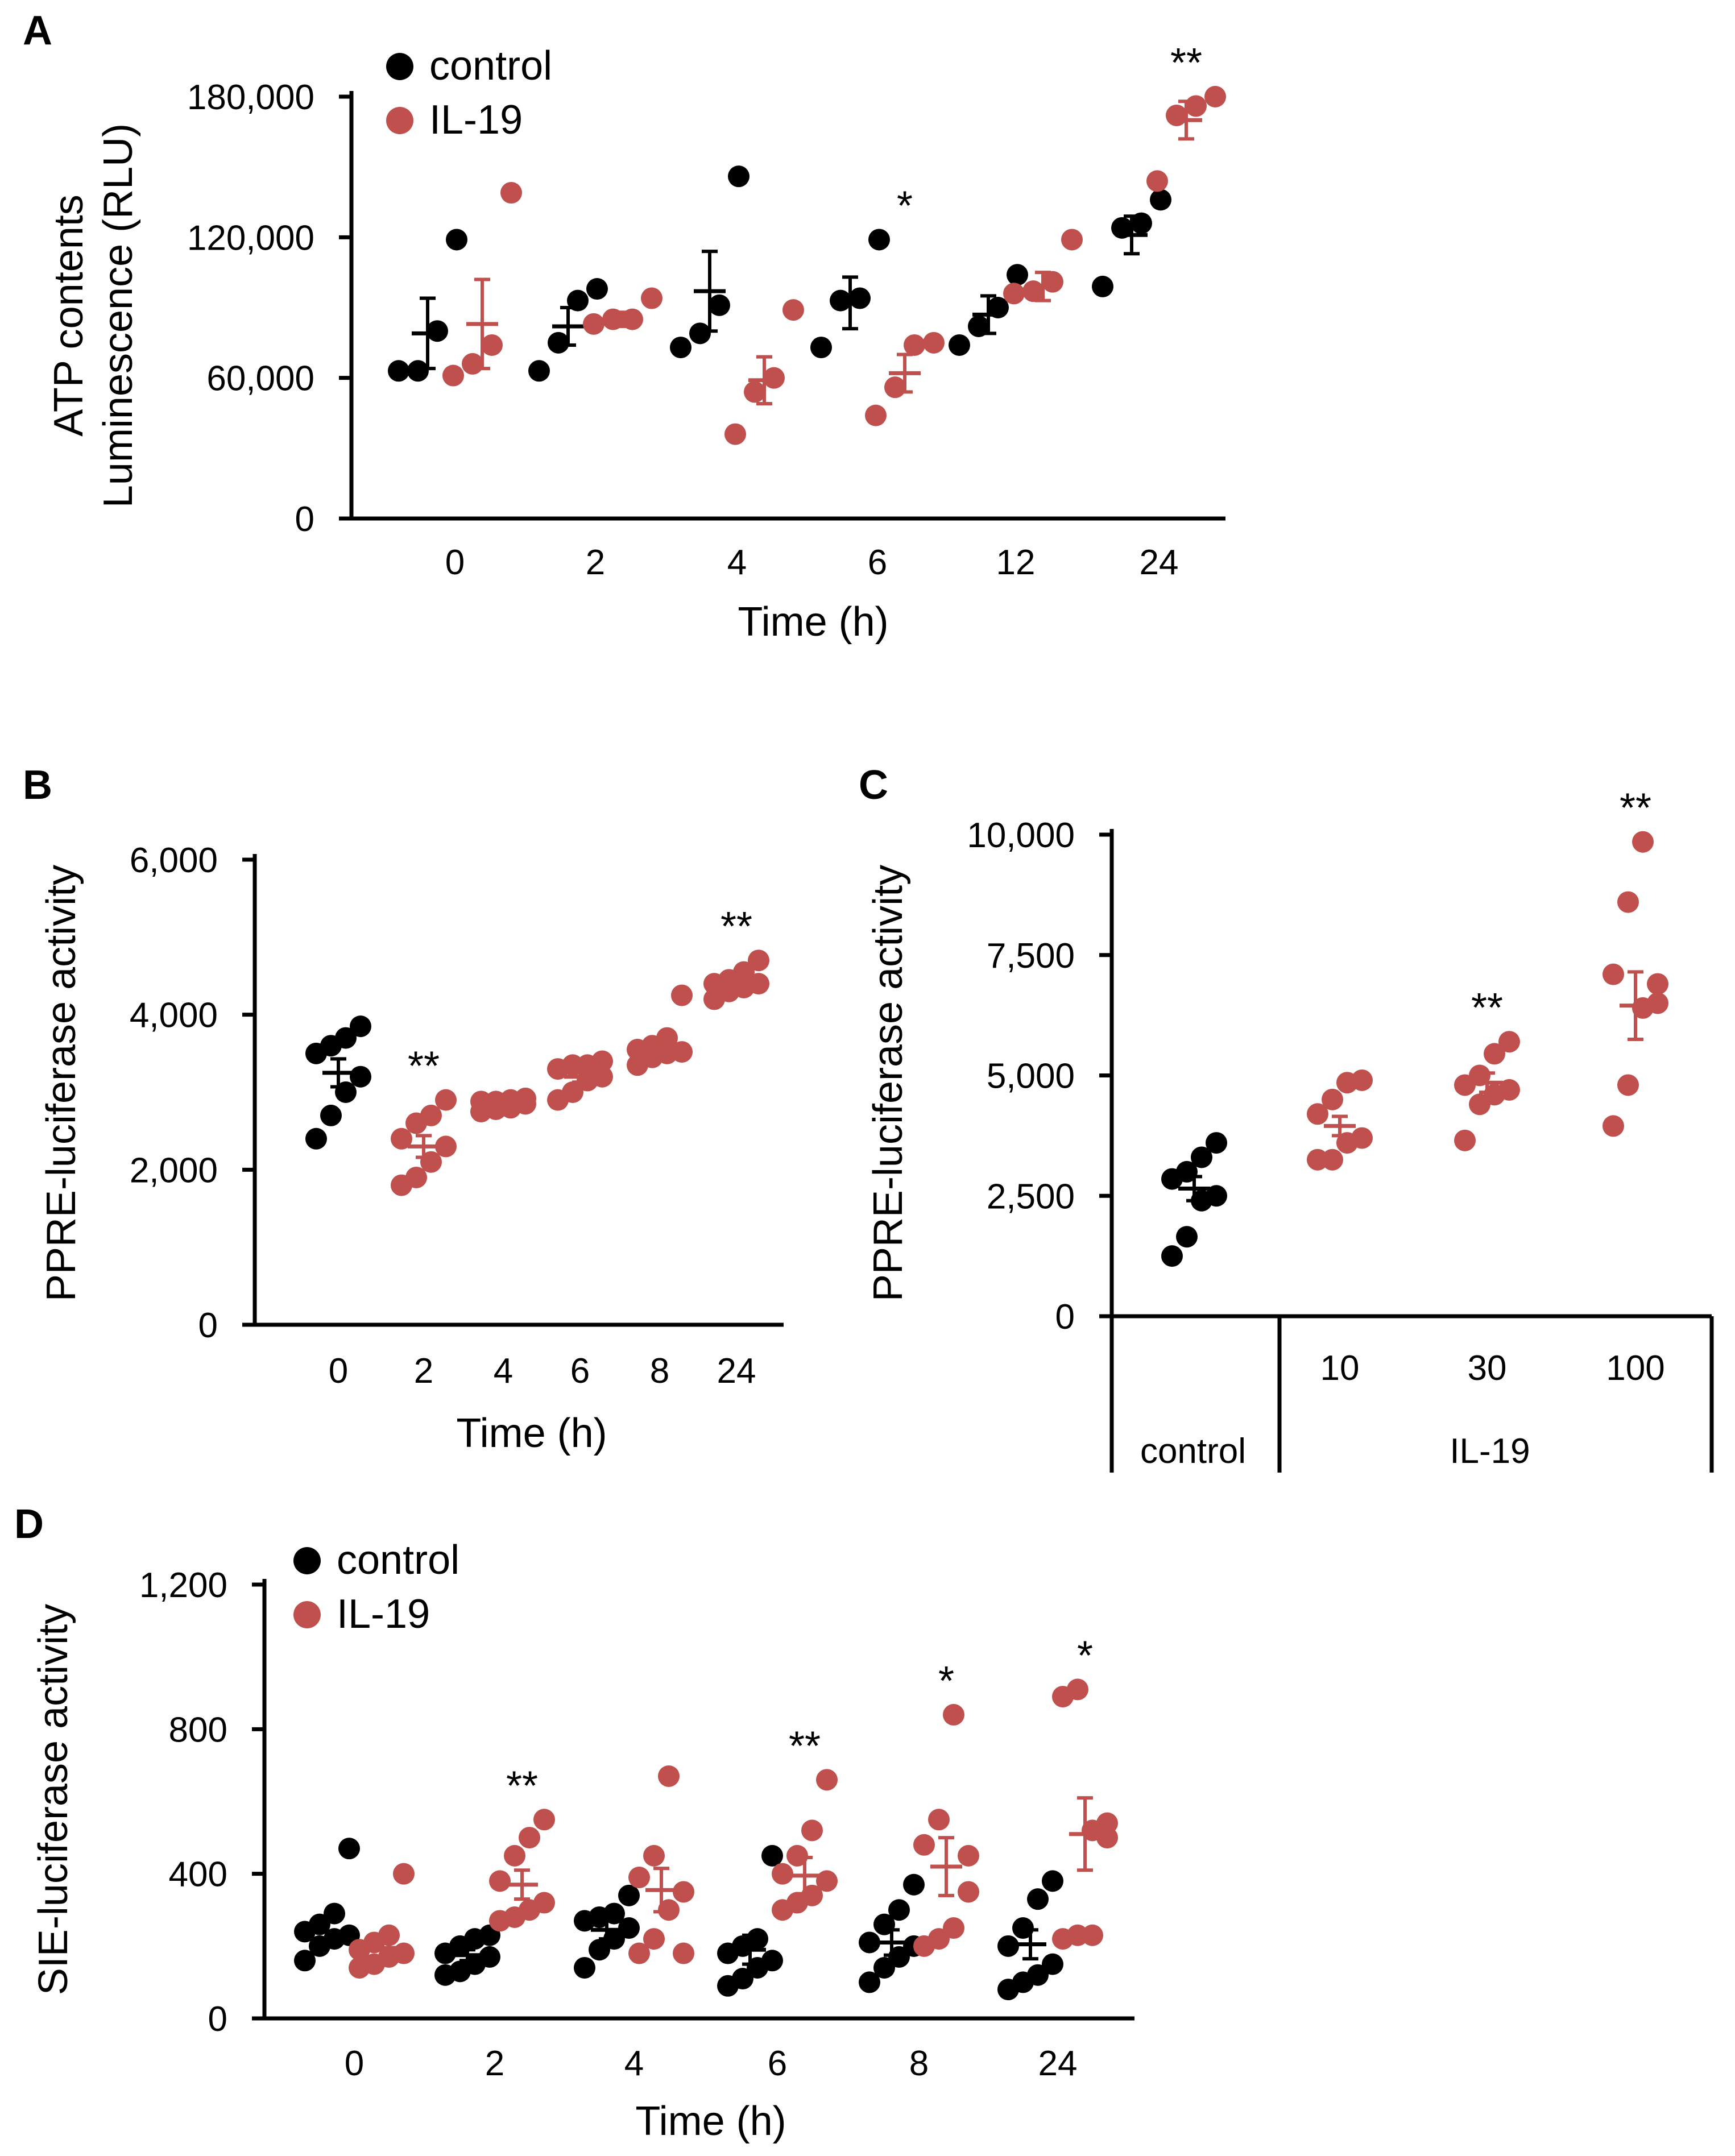 The image size is (1735, 2156). Describe the element at coordinates (1016, 562) in the screenshot. I see `x-tick-label-a: 12` at that location.